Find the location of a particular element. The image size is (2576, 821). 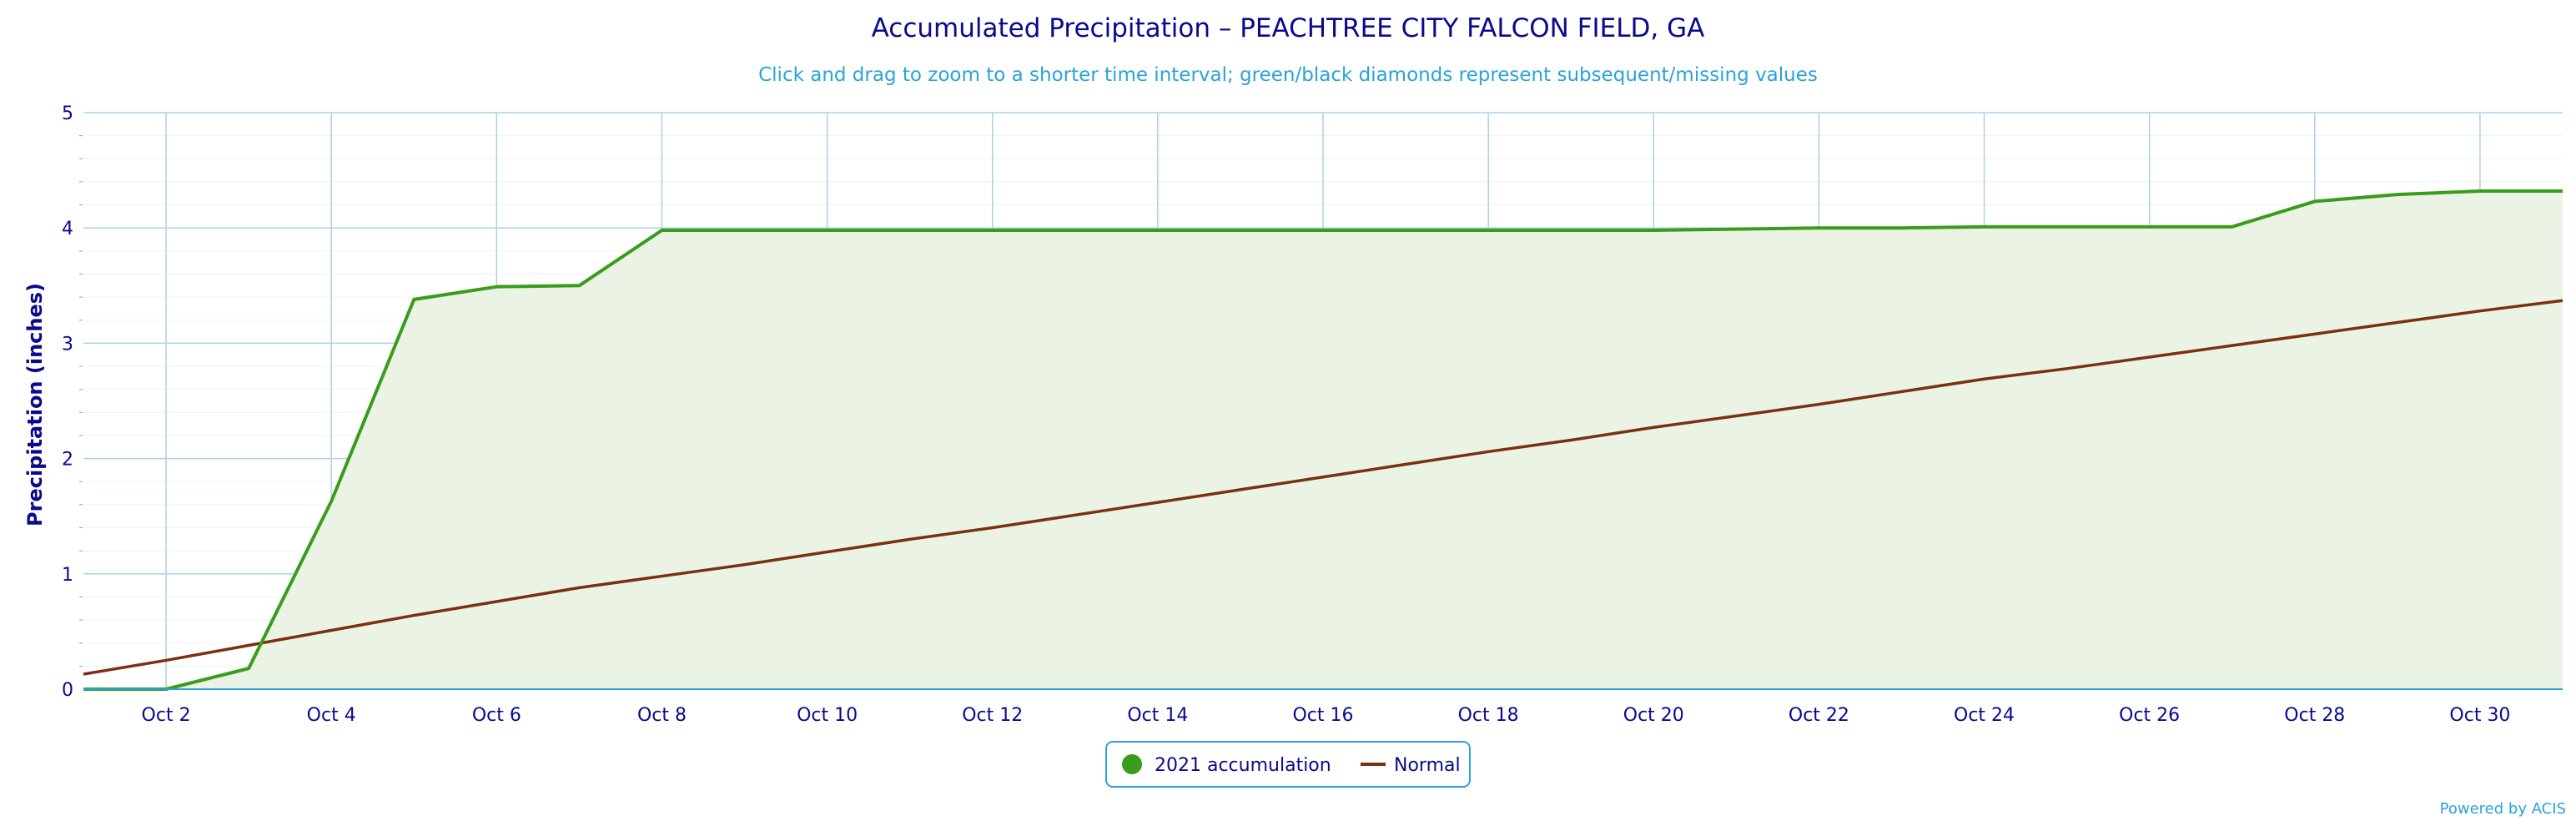

y-tick-label: 4 is located at coordinates (67, 229).